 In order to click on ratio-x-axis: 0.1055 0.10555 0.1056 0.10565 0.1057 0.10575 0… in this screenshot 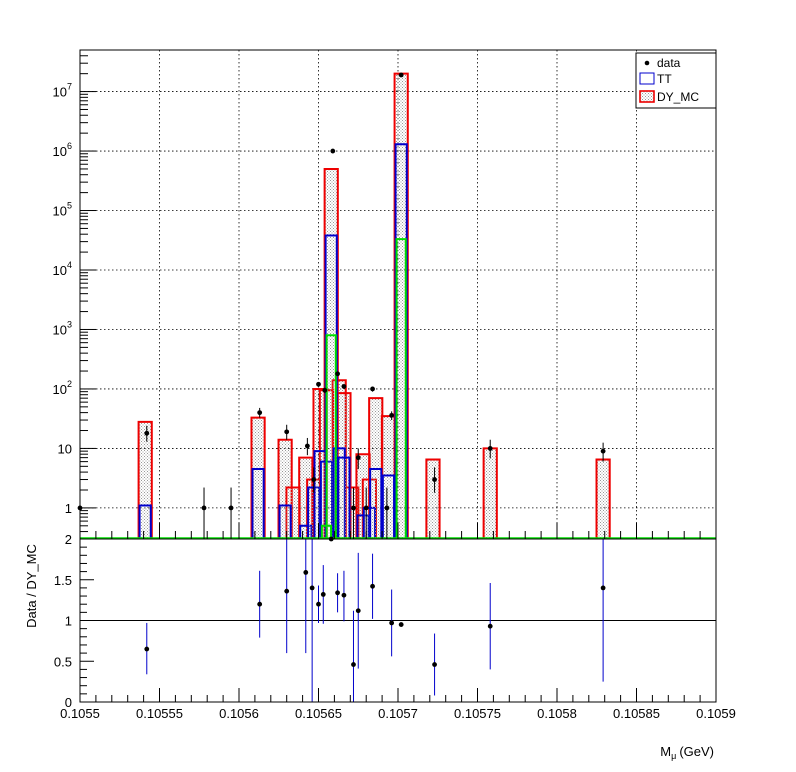, I will do `click(398, 704)`.